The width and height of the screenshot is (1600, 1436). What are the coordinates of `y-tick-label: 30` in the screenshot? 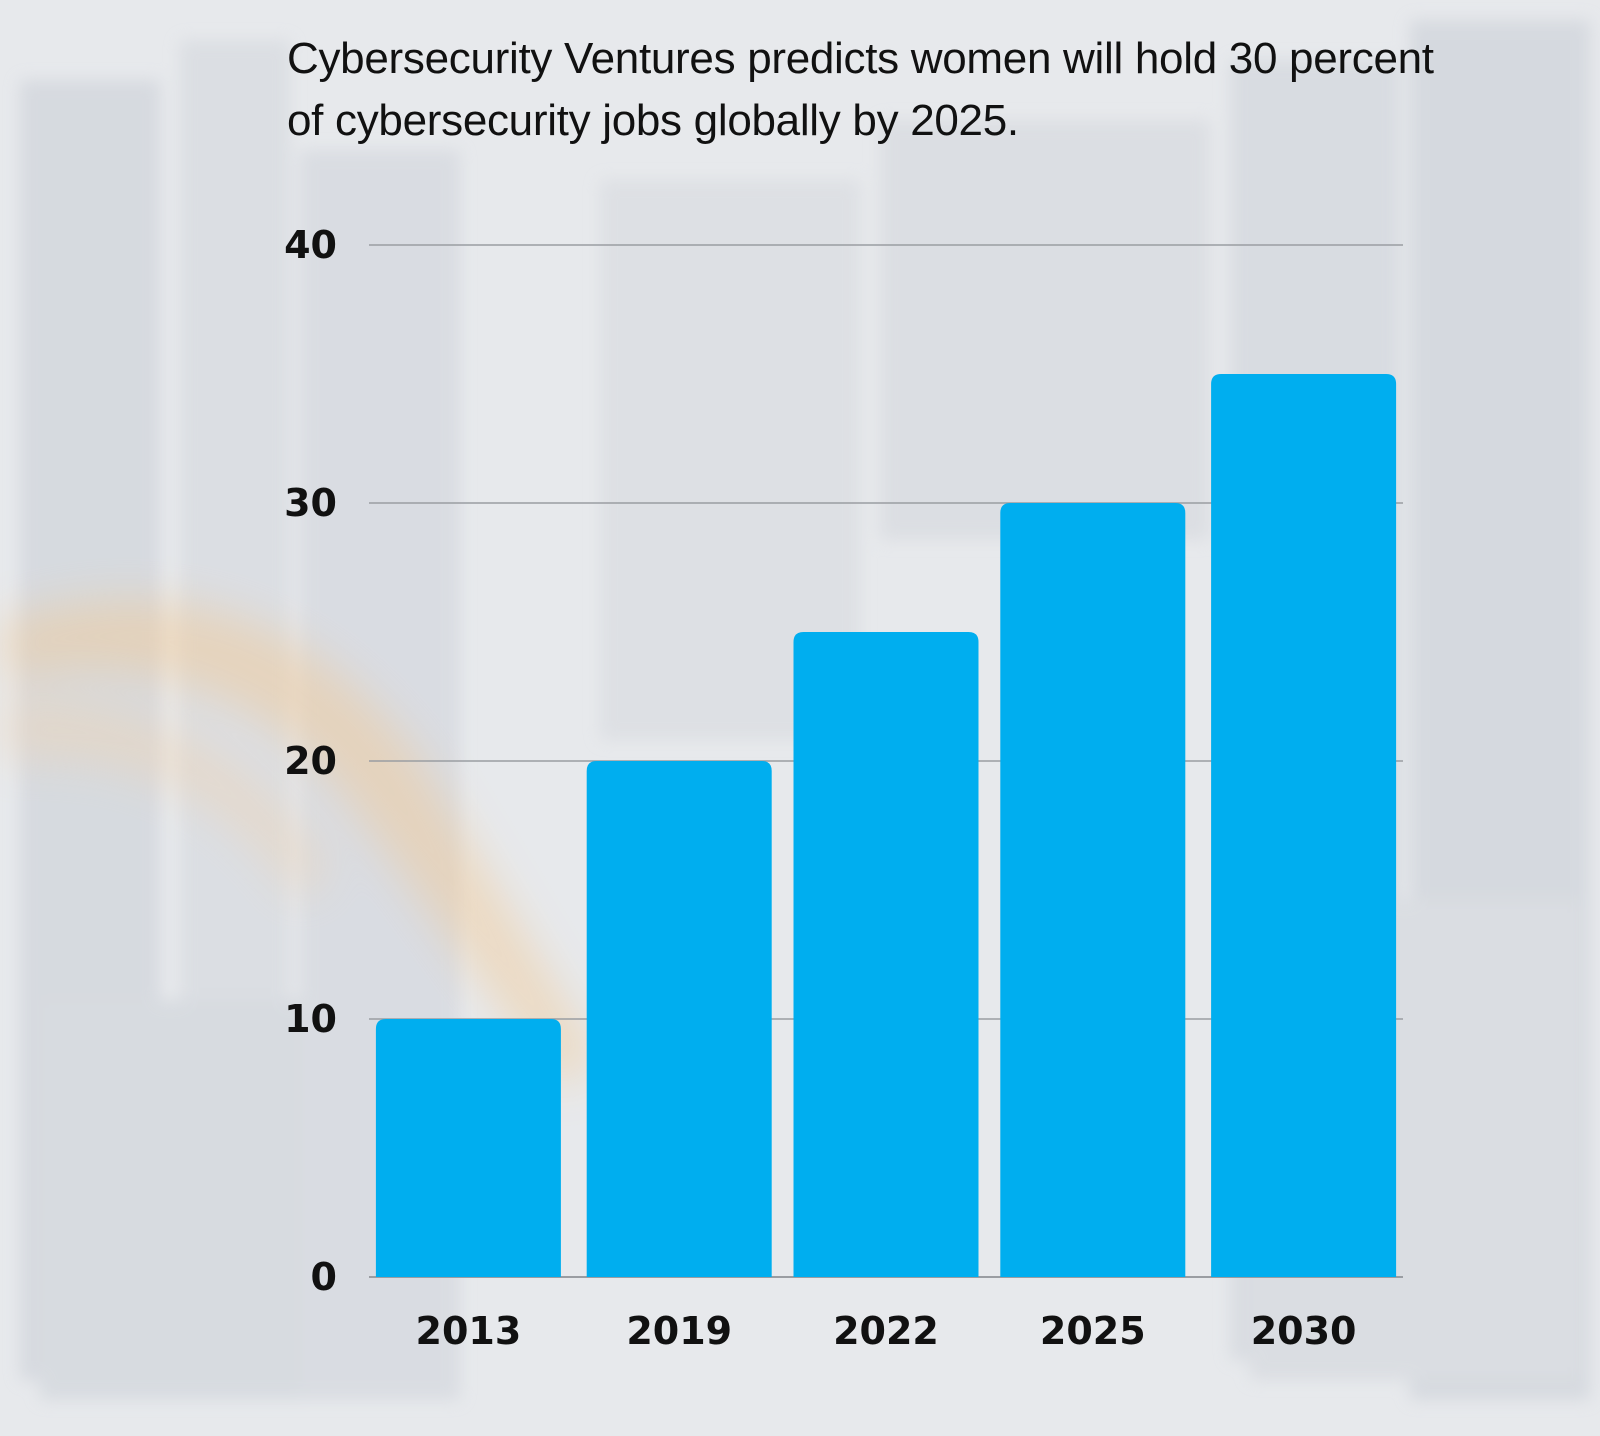 It's located at (310, 503).